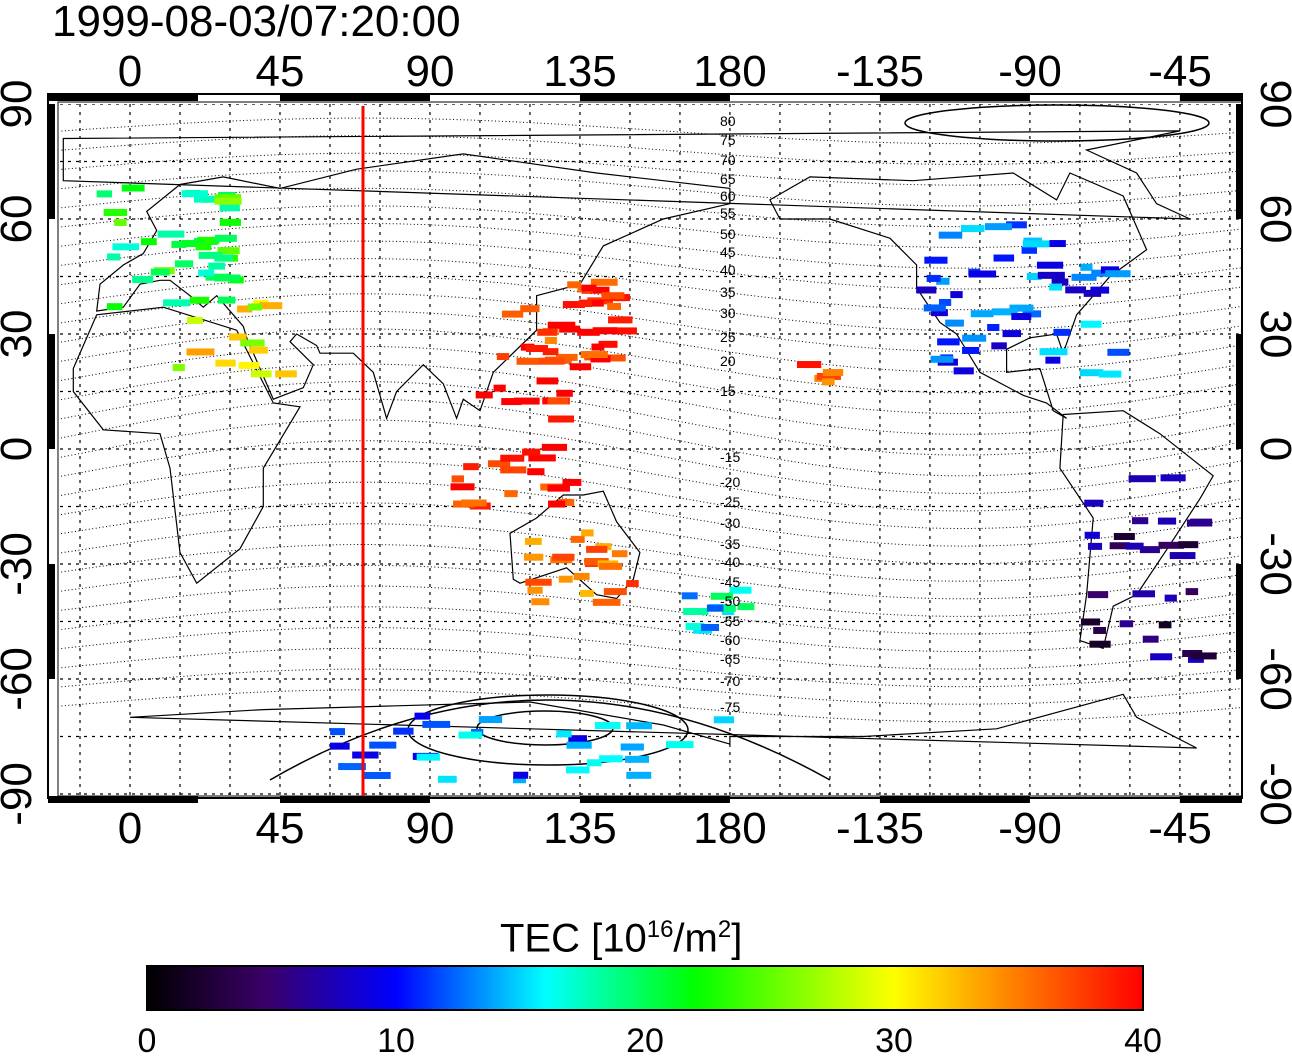  What do you see at coordinates (256, 23) in the screenshot?
I see `timestamp-title: 1999-08-03/07:20:00` at bounding box center [256, 23].